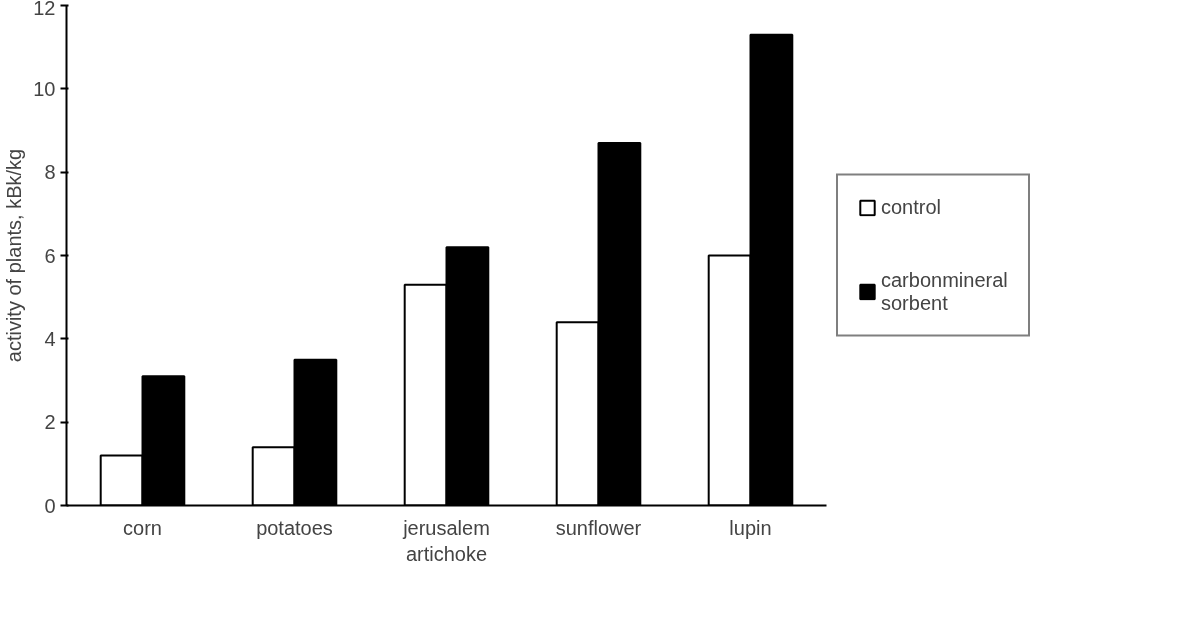 Image resolution: width=1193 pixels, height=624 pixels. I want to click on x-tick-label: lupin, so click(750, 527).